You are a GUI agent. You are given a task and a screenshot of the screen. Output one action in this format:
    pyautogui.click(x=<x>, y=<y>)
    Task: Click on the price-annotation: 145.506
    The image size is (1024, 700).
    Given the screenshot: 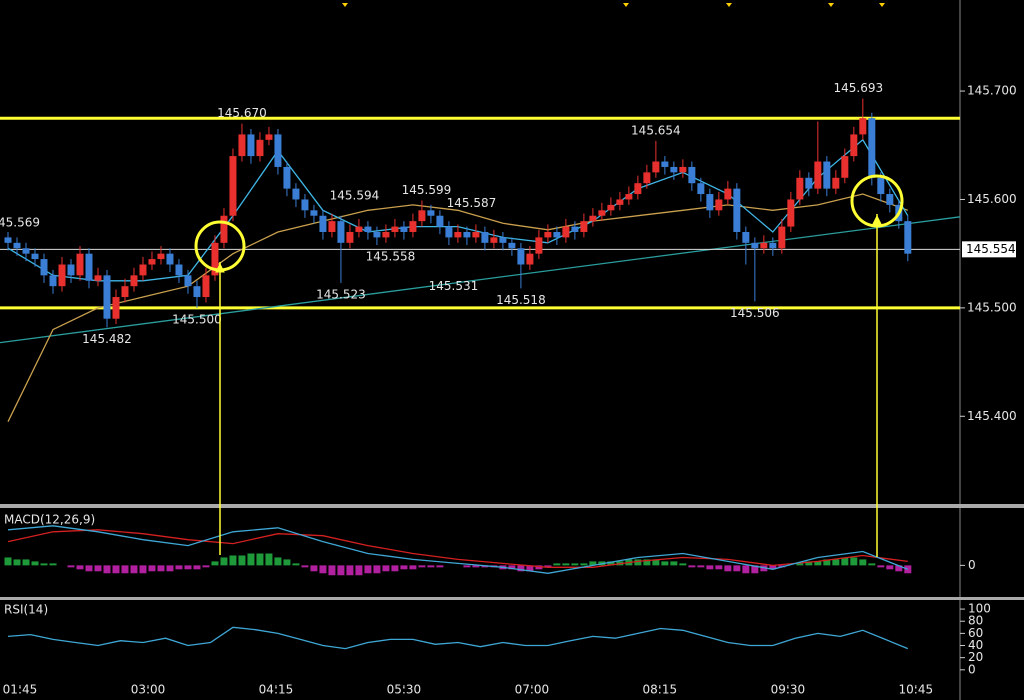 What is the action you would take?
    pyautogui.click(x=755, y=313)
    